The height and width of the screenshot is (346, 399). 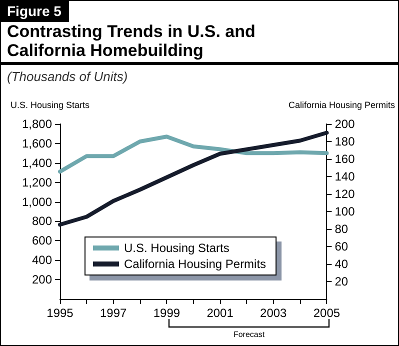 I want to click on line-series, so click(x=193, y=154).